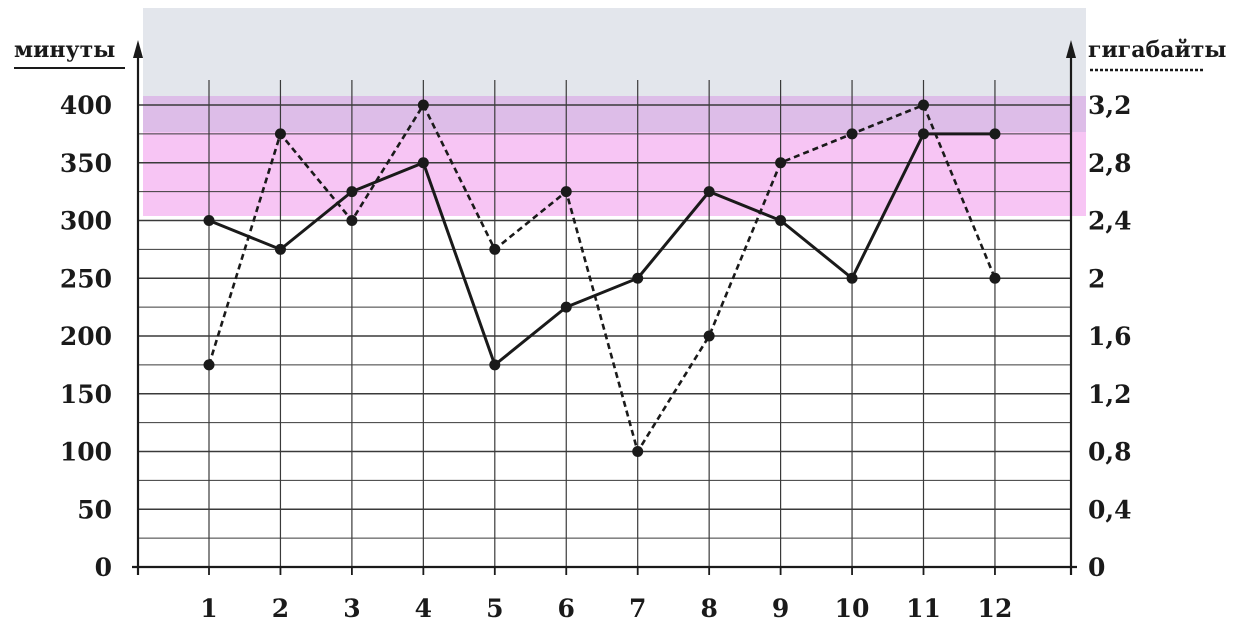  Describe the element at coordinates (995, 608) in the screenshot. I see `x-tick-label: 12` at that location.